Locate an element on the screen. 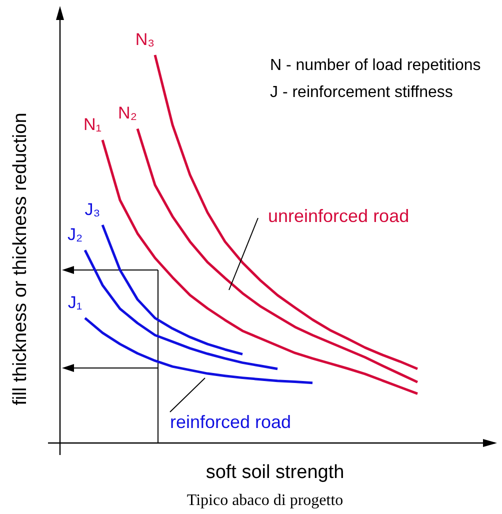 The image size is (502, 514). series-label: N₁ is located at coordinates (92, 124).